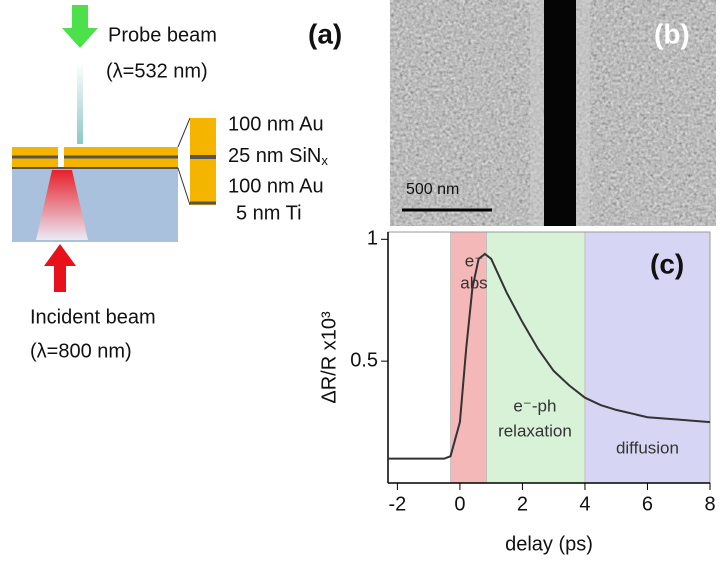 Image resolution: width=722 pixels, height=567 pixels. What do you see at coordinates (459, 504) in the screenshot?
I see `x-tick-label: 0` at bounding box center [459, 504].